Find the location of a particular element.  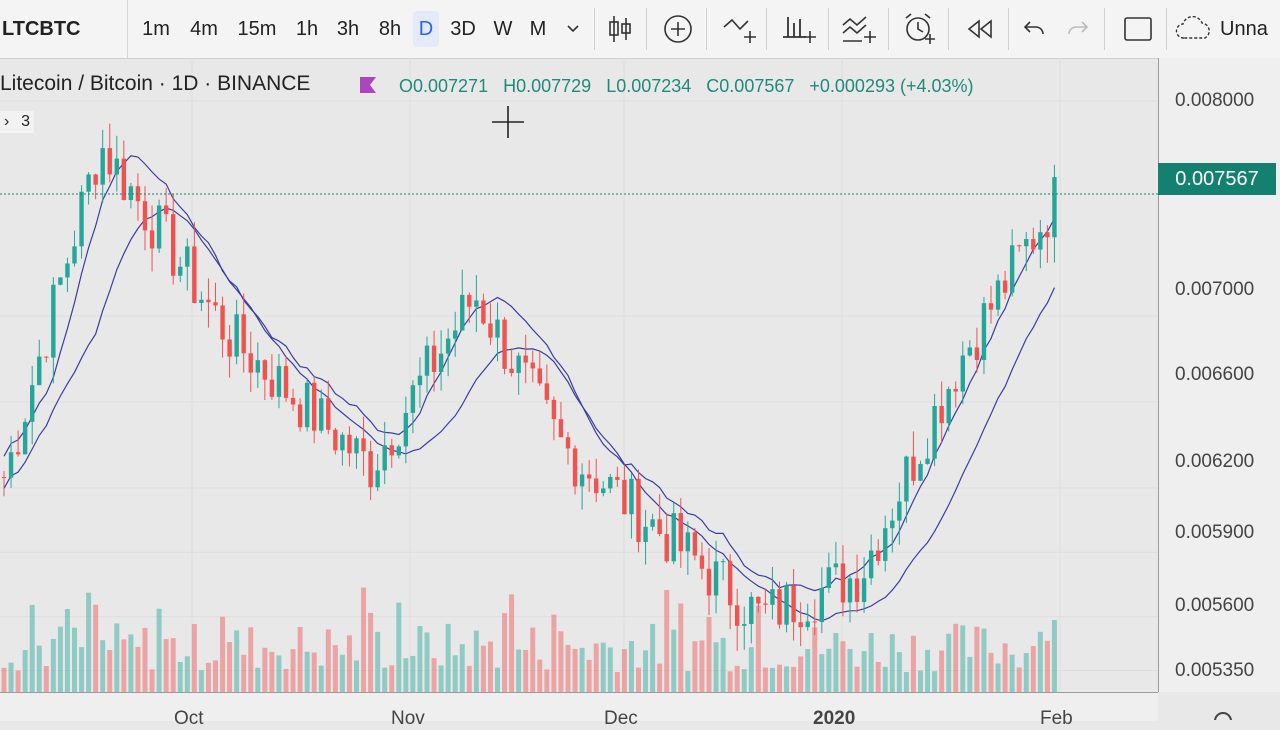

templates-icon is located at coordinates (859, 29).